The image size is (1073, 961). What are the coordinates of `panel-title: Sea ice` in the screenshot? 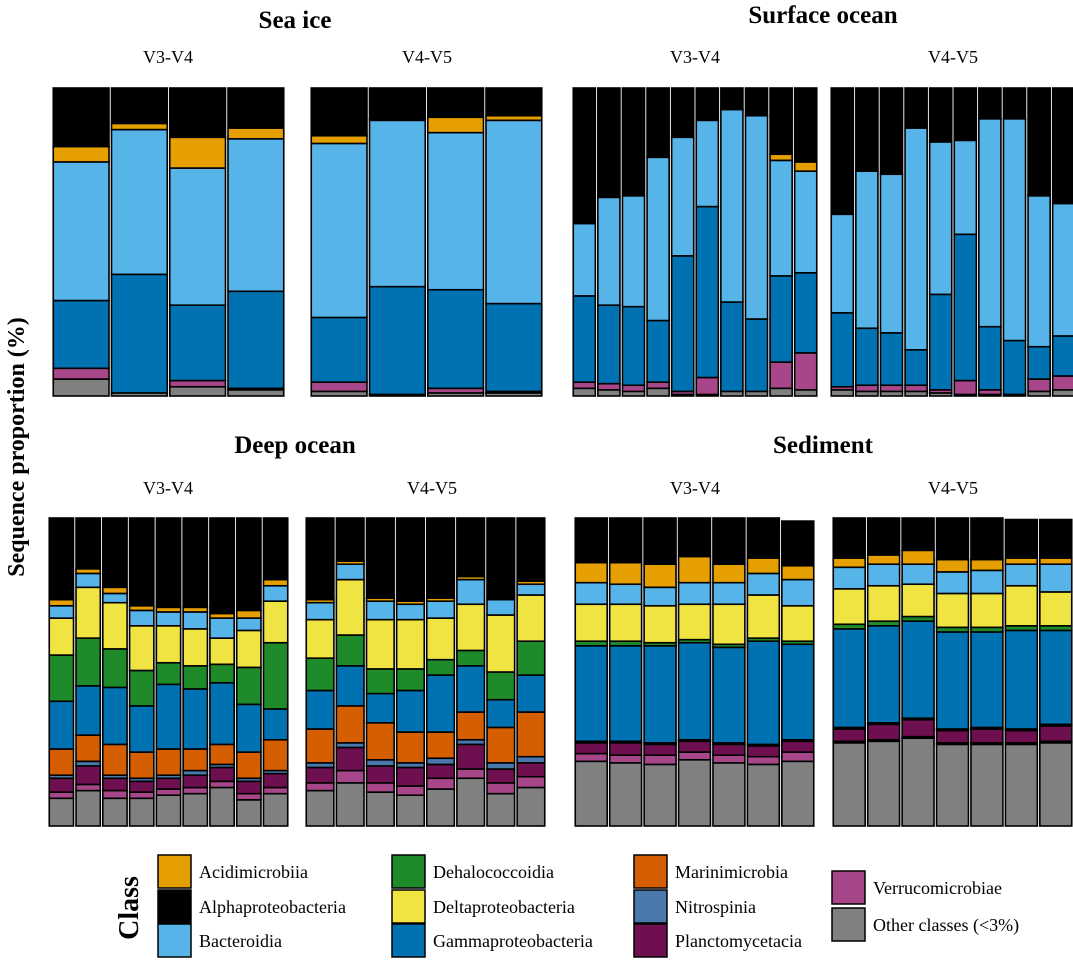 It's located at (295, 20).